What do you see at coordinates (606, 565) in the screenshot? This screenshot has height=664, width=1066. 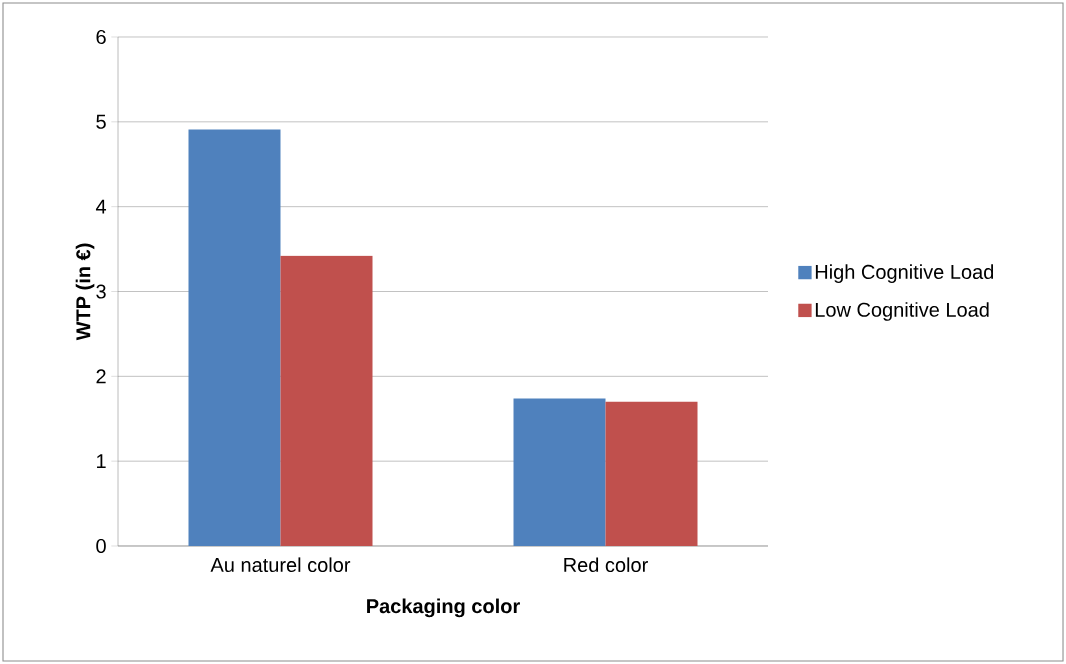 I see `x-tick-label: Red color` at bounding box center [606, 565].